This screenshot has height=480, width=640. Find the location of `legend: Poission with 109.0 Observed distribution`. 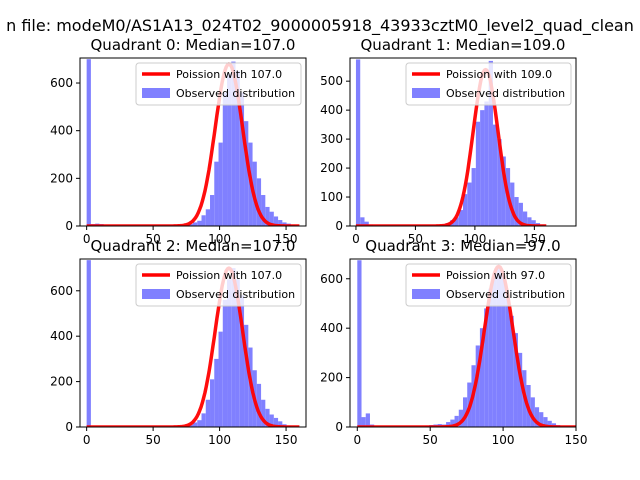

legend: Poission with 109.0 Observed distribution is located at coordinates (488, 84).